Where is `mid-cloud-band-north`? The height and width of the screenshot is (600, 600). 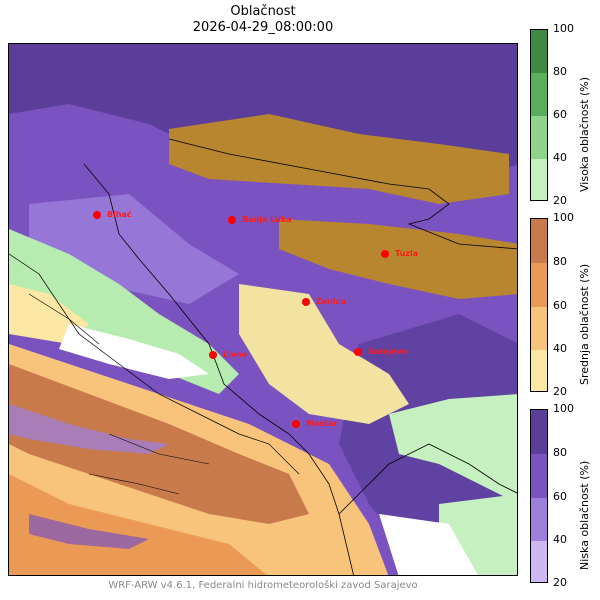 mid-cloud-band-north is located at coordinates (339, 159).